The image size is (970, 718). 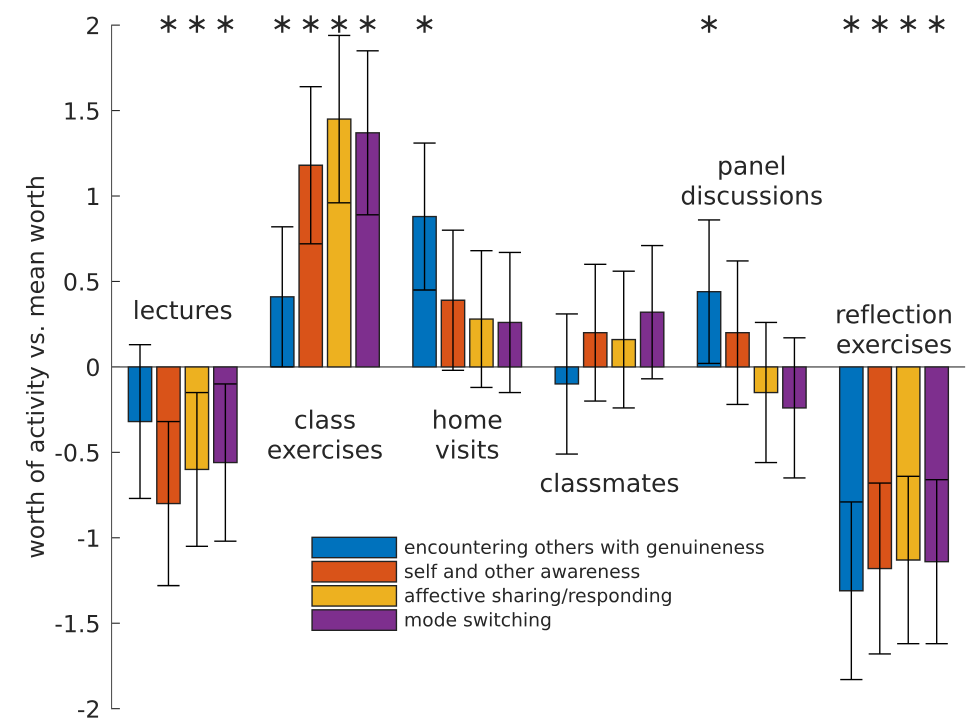 I want to click on x-tick-label: reflection exercises, so click(x=894, y=329).